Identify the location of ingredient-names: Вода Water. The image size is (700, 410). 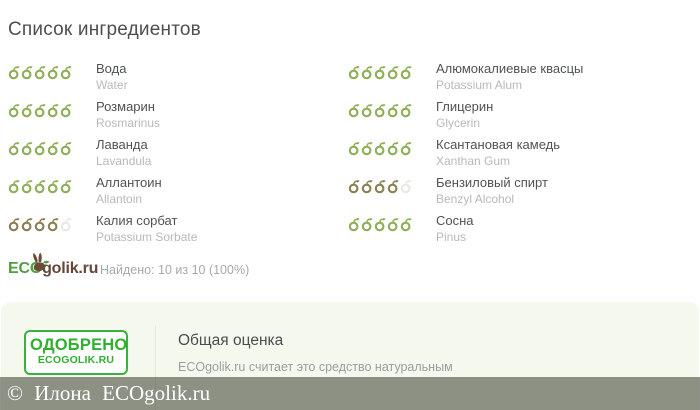
(112, 76).